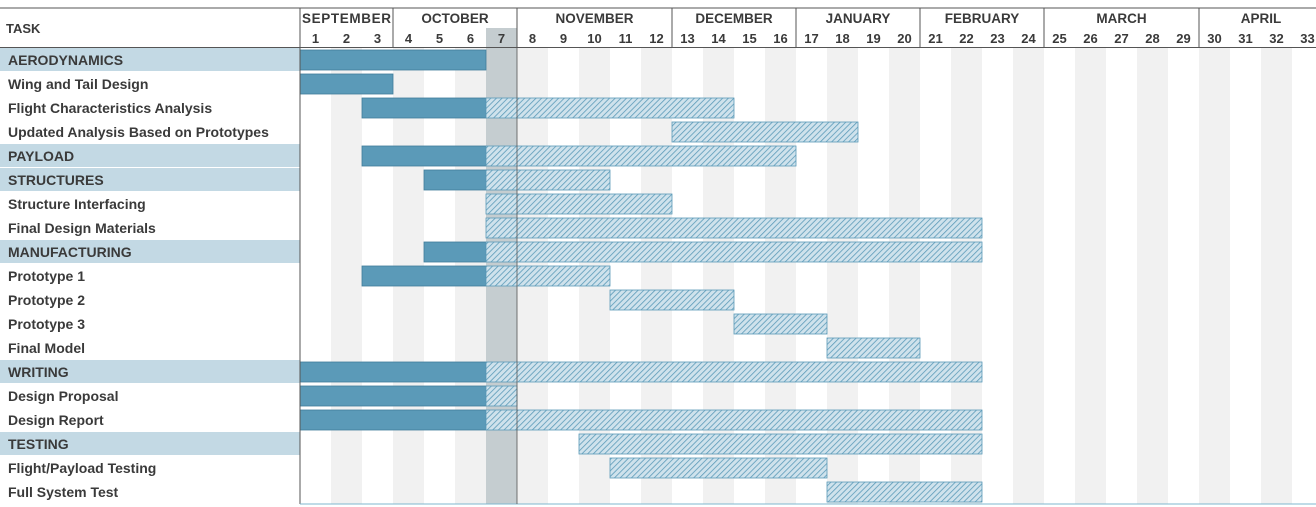 The width and height of the screenshot is (1316, 507). I want to click on week-number-label: 15, so click(749, 38).